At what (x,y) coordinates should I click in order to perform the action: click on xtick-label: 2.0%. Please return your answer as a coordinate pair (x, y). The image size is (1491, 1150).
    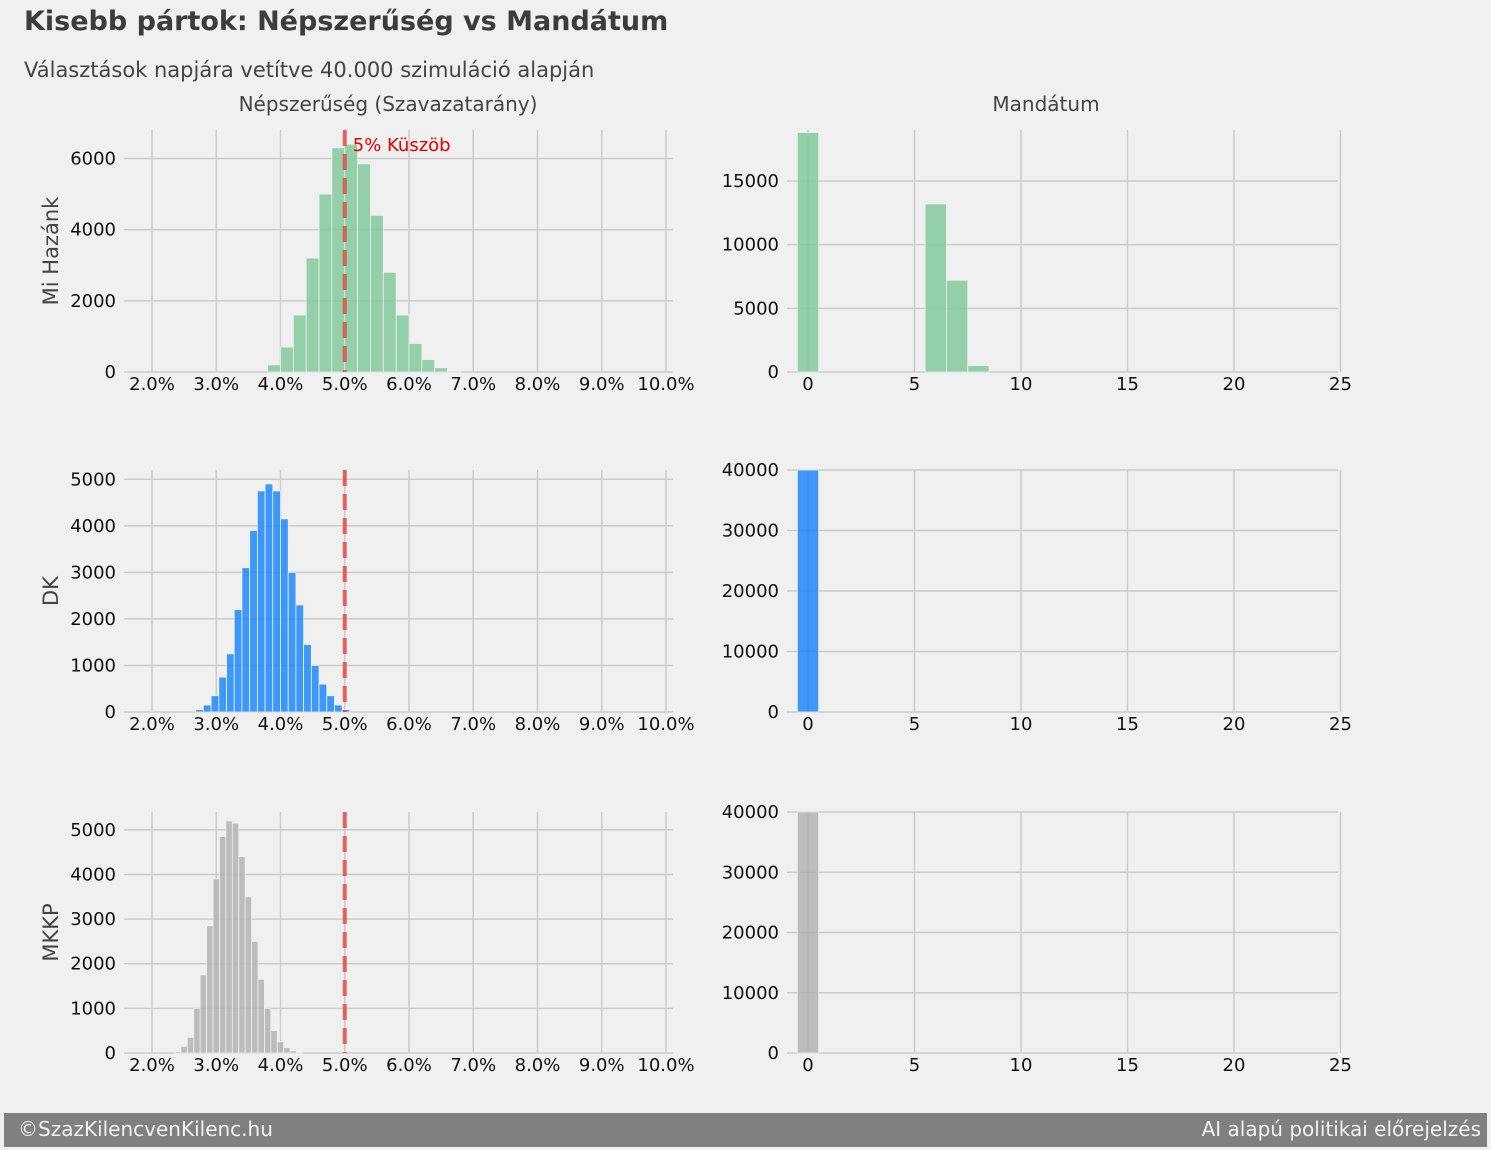
    Looking at the image, I should click on (152, 724).